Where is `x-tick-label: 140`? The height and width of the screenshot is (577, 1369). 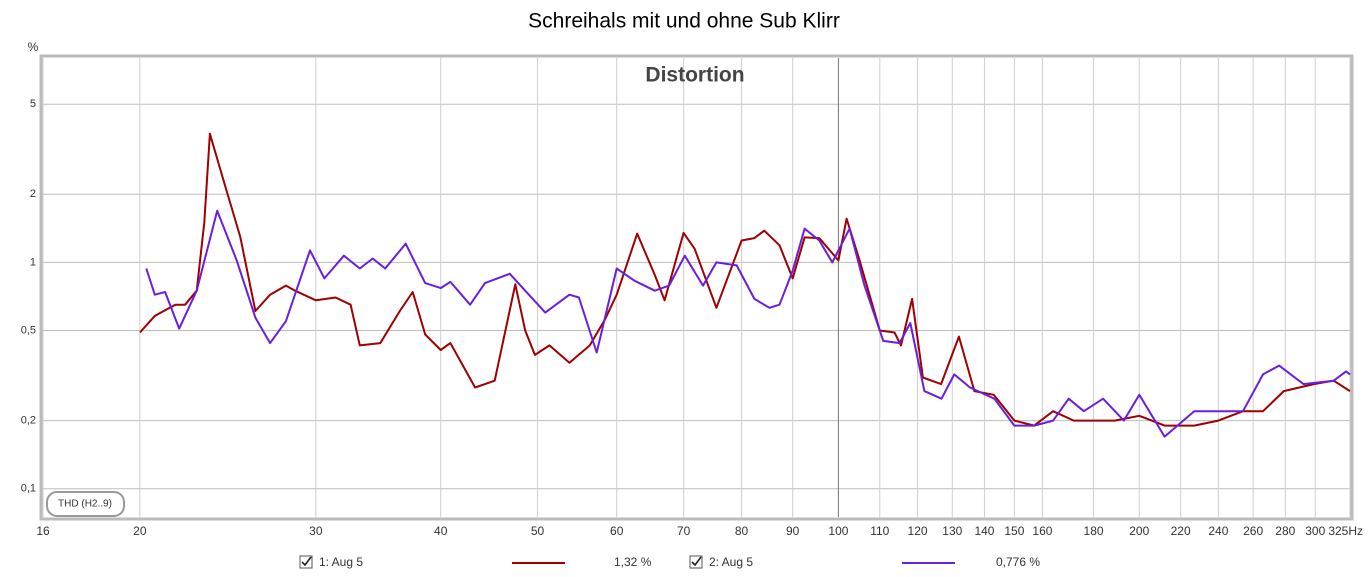
x-tick-label: 140 is located at coordinates (984, 531).